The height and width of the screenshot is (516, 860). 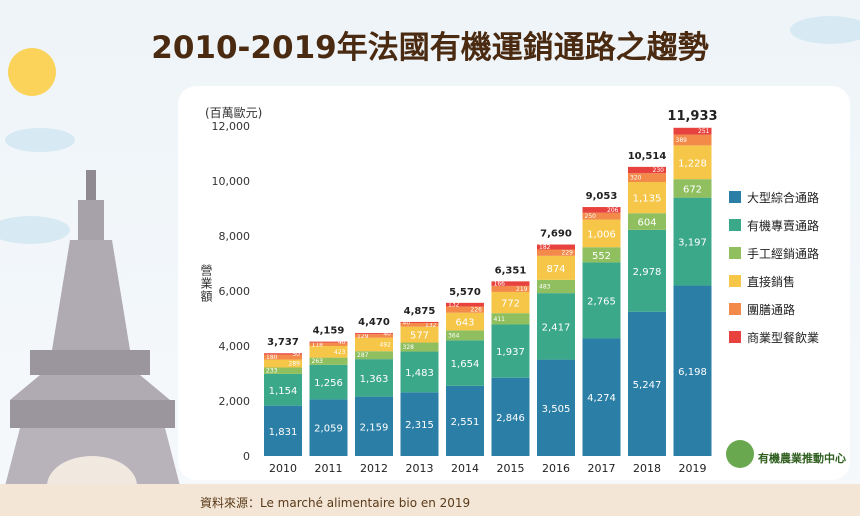 What do you see at coordinates (692, 372) in the screenshot?
I see `data-label: 6,198` at bounding box center [692, 372].